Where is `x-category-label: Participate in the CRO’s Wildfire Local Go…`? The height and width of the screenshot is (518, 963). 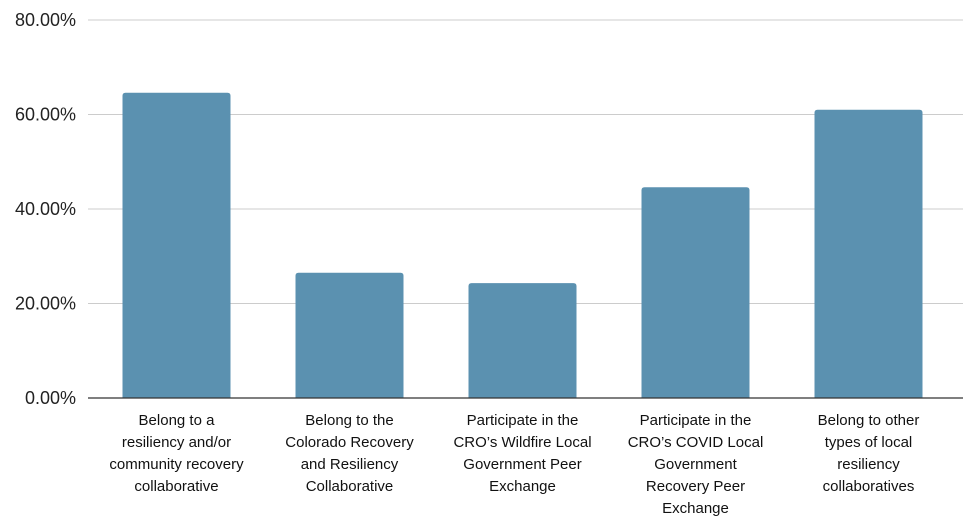 x-category-label: Participate in the CRO’s Wildfire Local Go… is located at coordinates (522, 453).